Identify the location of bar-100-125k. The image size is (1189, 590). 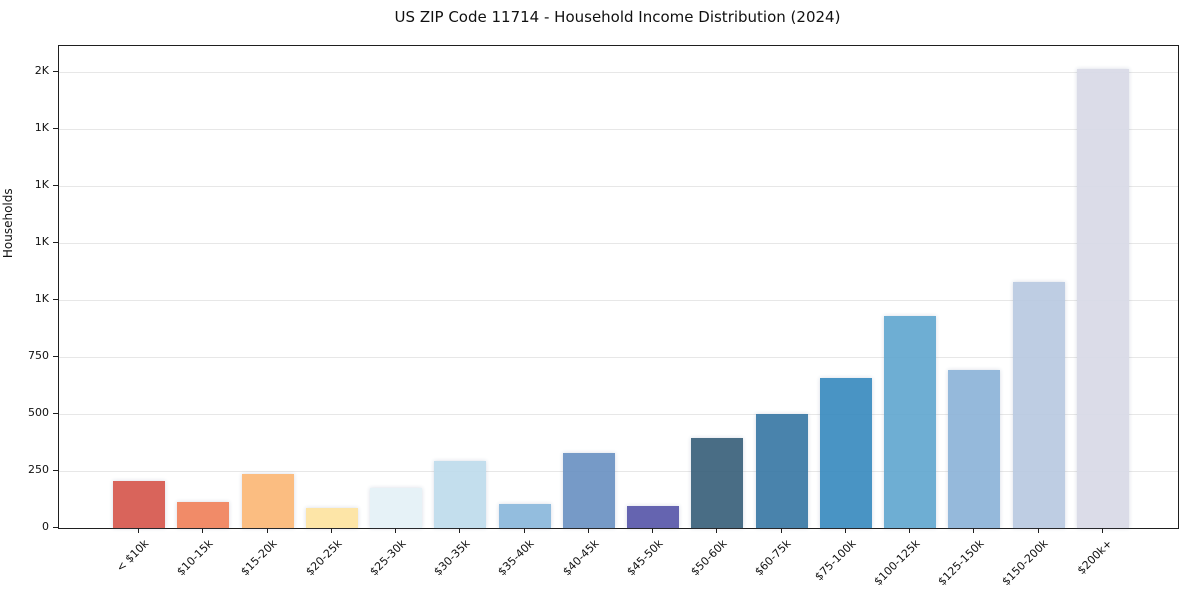
(910, 422).